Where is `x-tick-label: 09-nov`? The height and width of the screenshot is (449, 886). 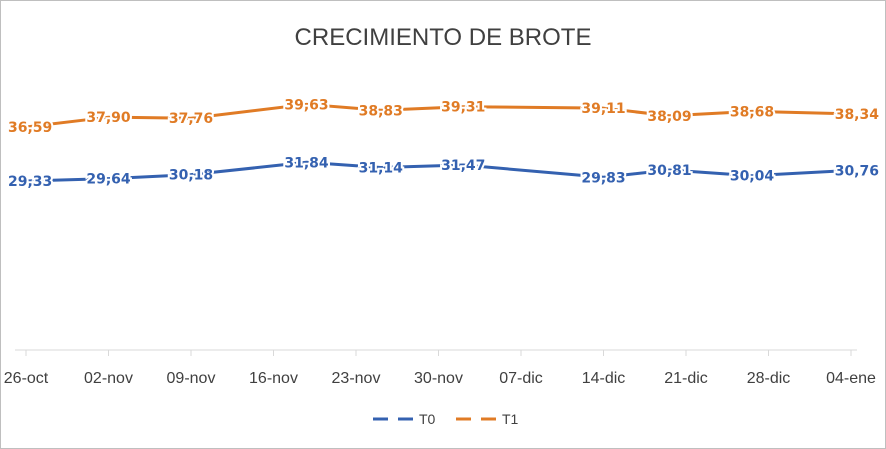
x-tick-label: 09-nov is located at coordinates (191, 378).